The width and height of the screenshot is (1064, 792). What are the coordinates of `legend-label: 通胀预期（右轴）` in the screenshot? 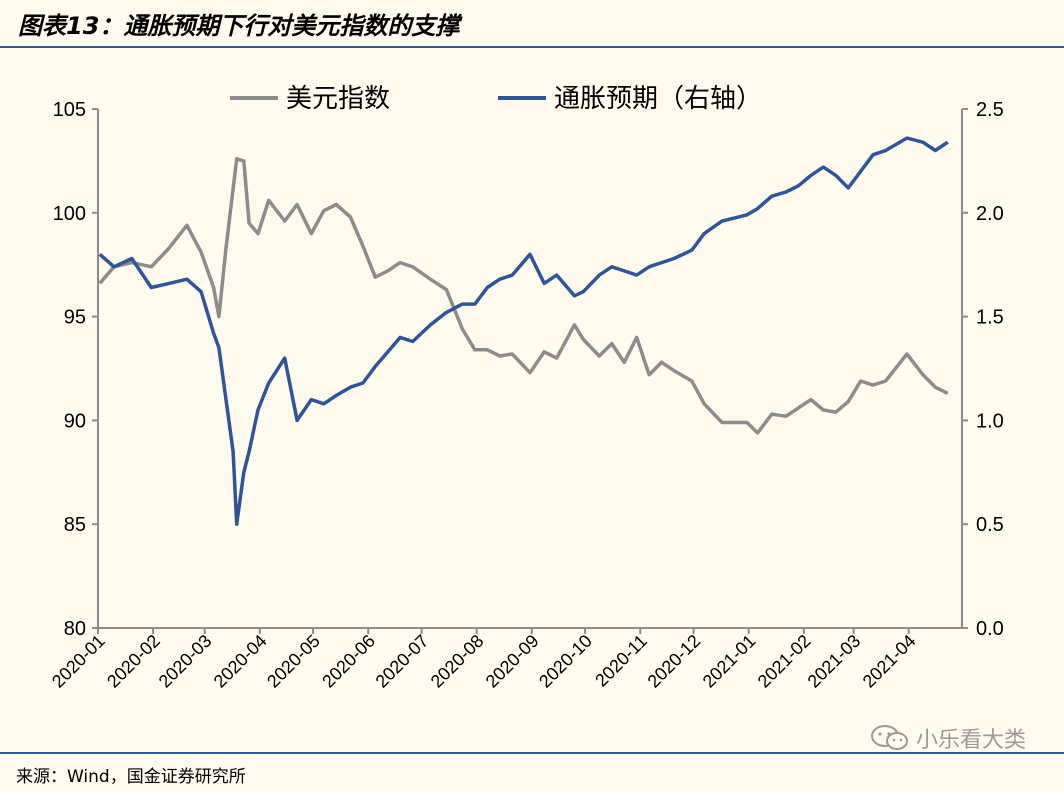 It's located at (658, 98).